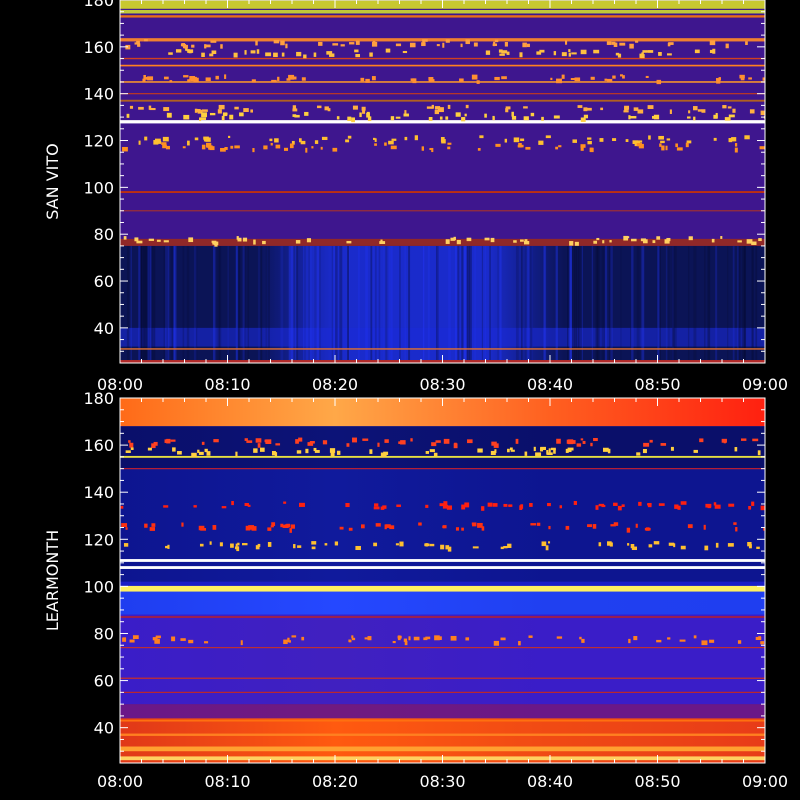  What do you see at coordinates (442, 40) in the screenshot?
I see `frequency-strip` at bounding box center [442, 40].